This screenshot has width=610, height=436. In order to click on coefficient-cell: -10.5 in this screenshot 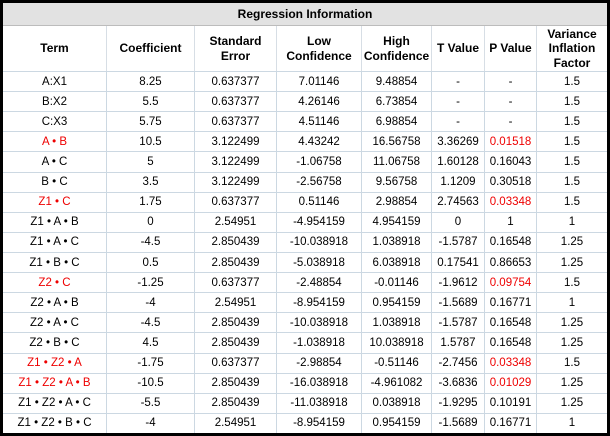, I will do `click(151, 383)`.